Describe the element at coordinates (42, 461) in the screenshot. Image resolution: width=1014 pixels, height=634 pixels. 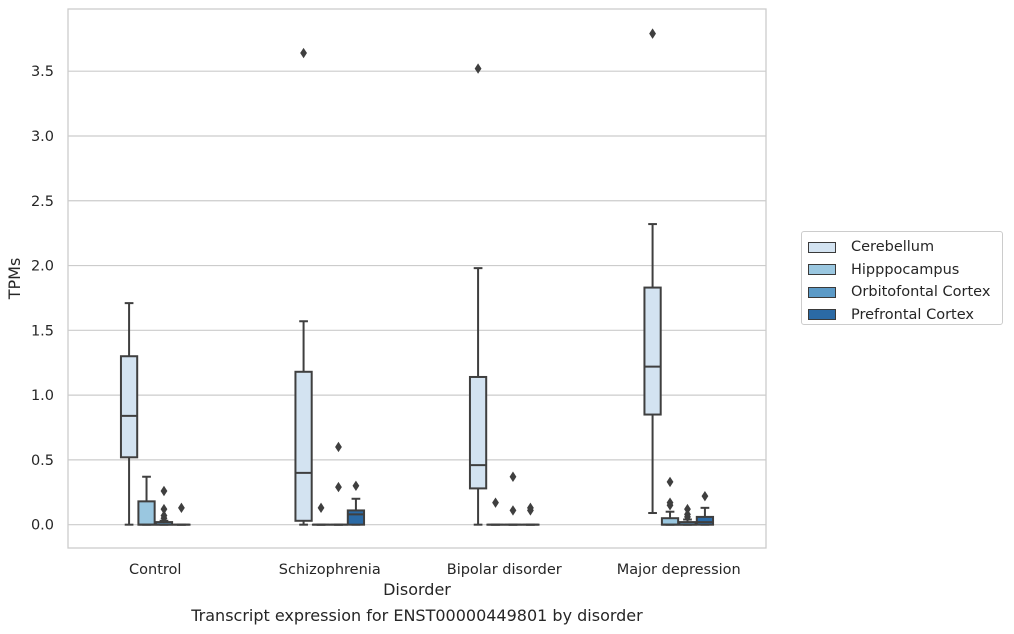
I see `y-tick-label: 0.5` at that location.